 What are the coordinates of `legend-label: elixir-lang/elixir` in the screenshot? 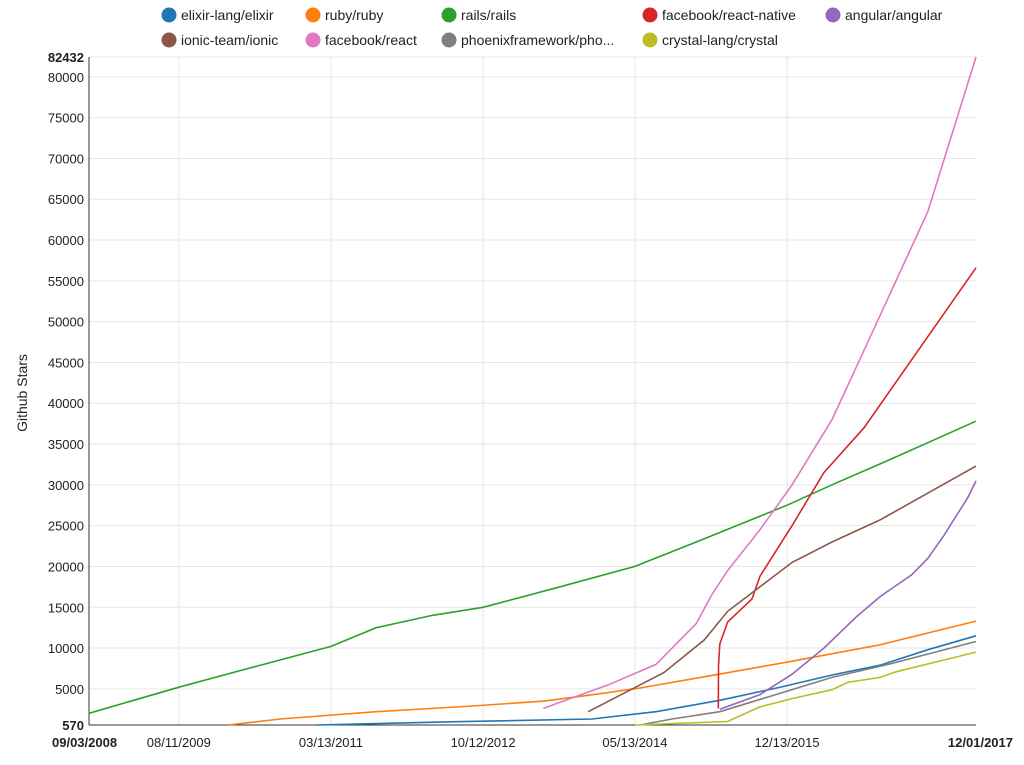 It's located at (227, 15).